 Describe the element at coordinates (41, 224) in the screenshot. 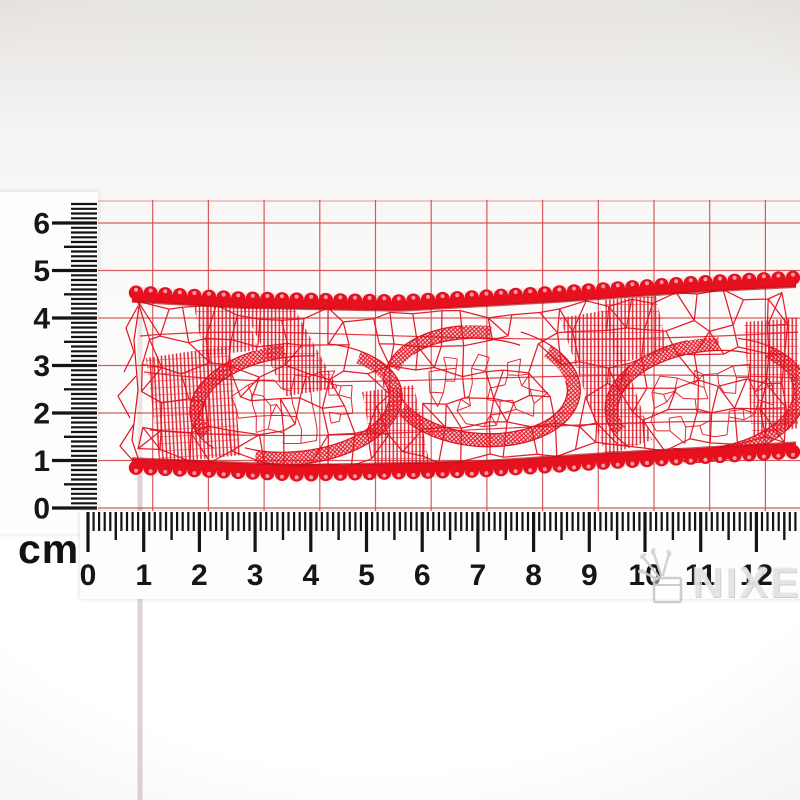

I see `vertical-ruler-number: 6` at that location.